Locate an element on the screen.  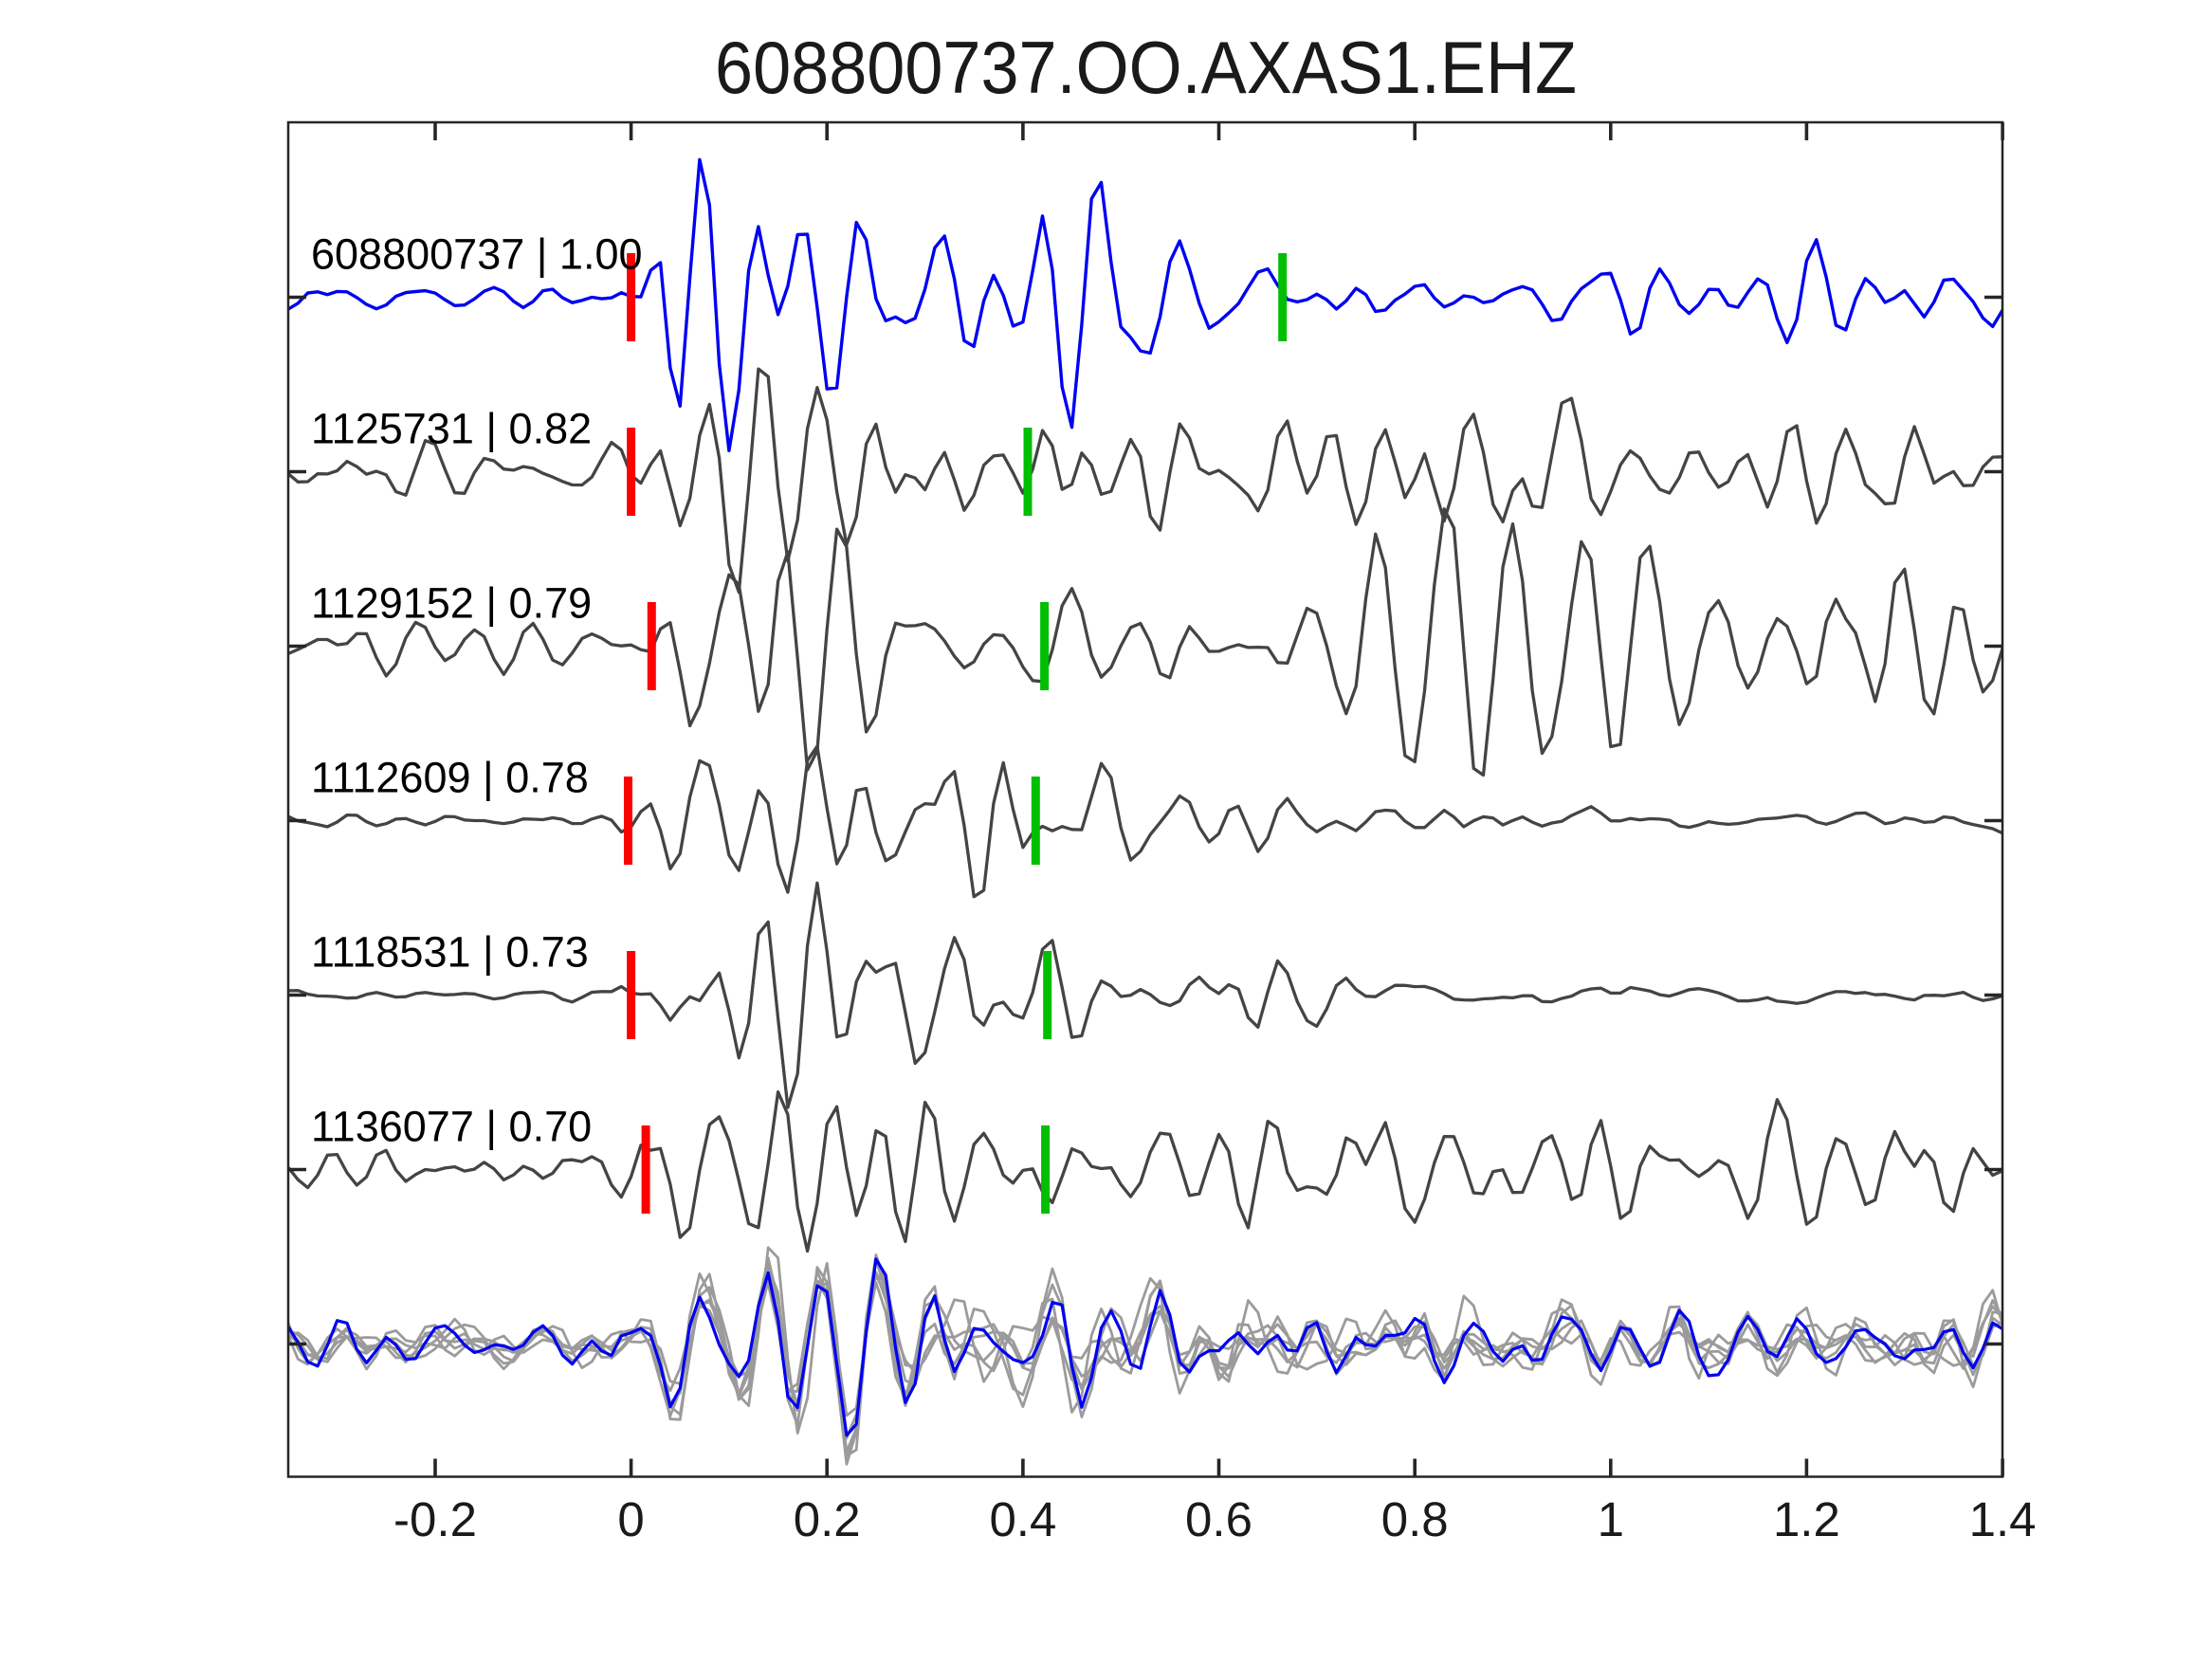
svg-text: 1 is located at coordinates (1611, 1519).